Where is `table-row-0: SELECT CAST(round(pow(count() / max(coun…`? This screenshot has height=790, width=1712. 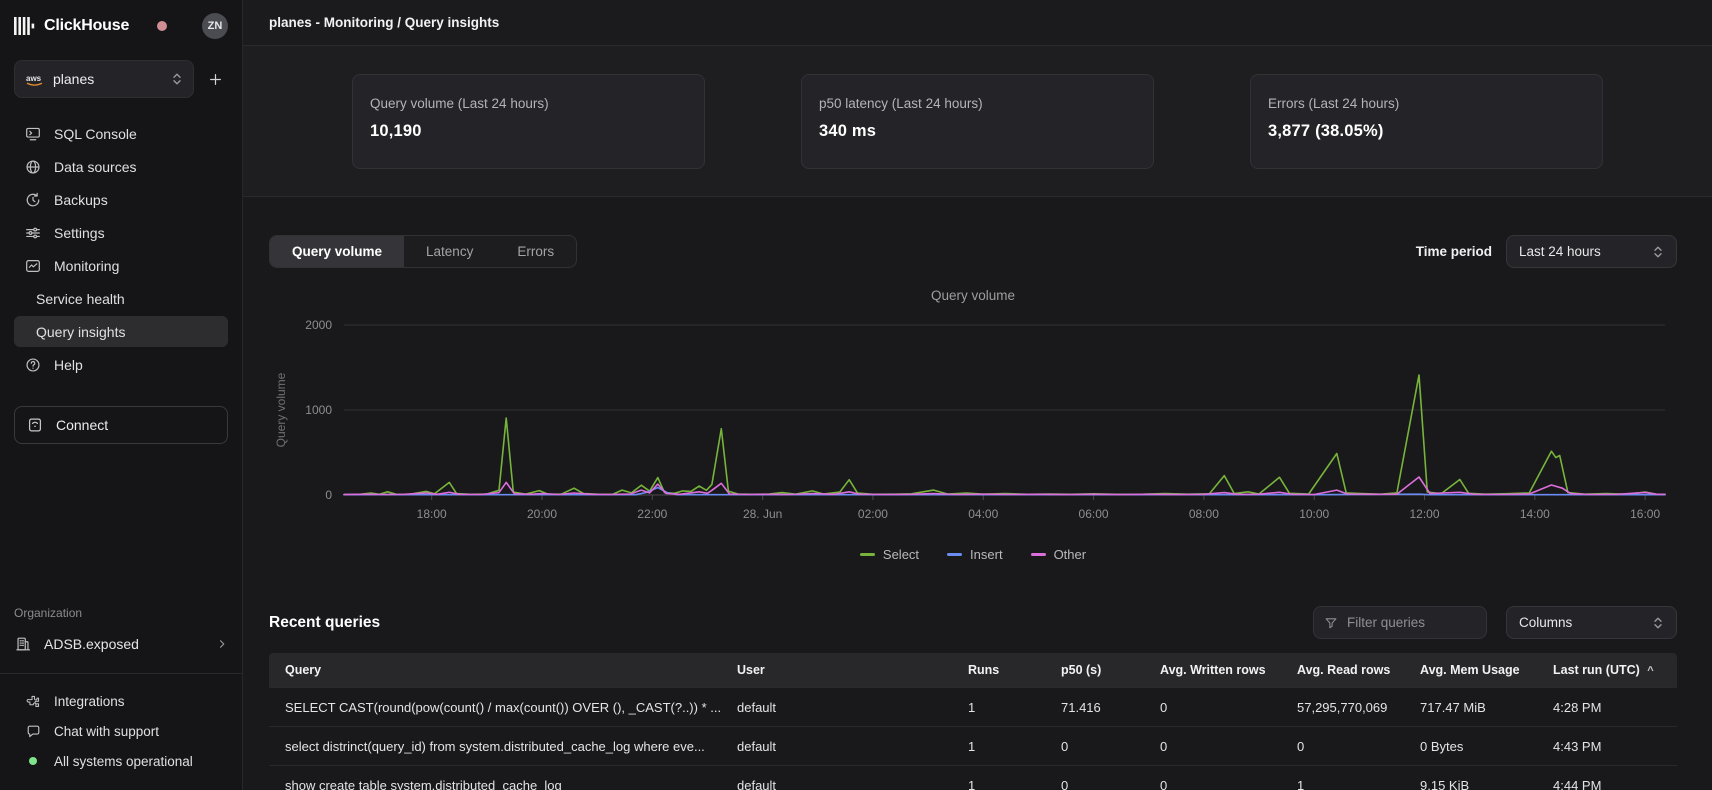 table-row-0: SELECT CAST(round(pow(count() / max(coun… is located at coordinates (973, 706).